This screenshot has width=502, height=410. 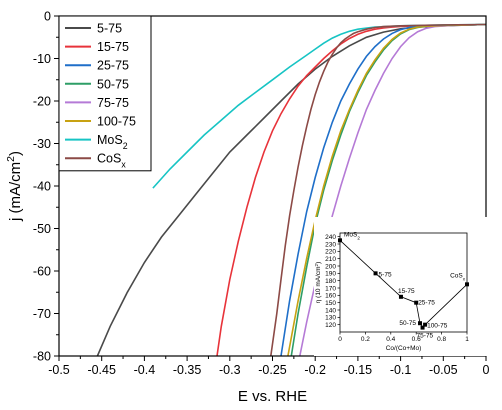 What do you see at coordinates (365, 339) in the screenshot?
I see `inset-x-tick-label: 0.2` at bounding box center [365, 339].